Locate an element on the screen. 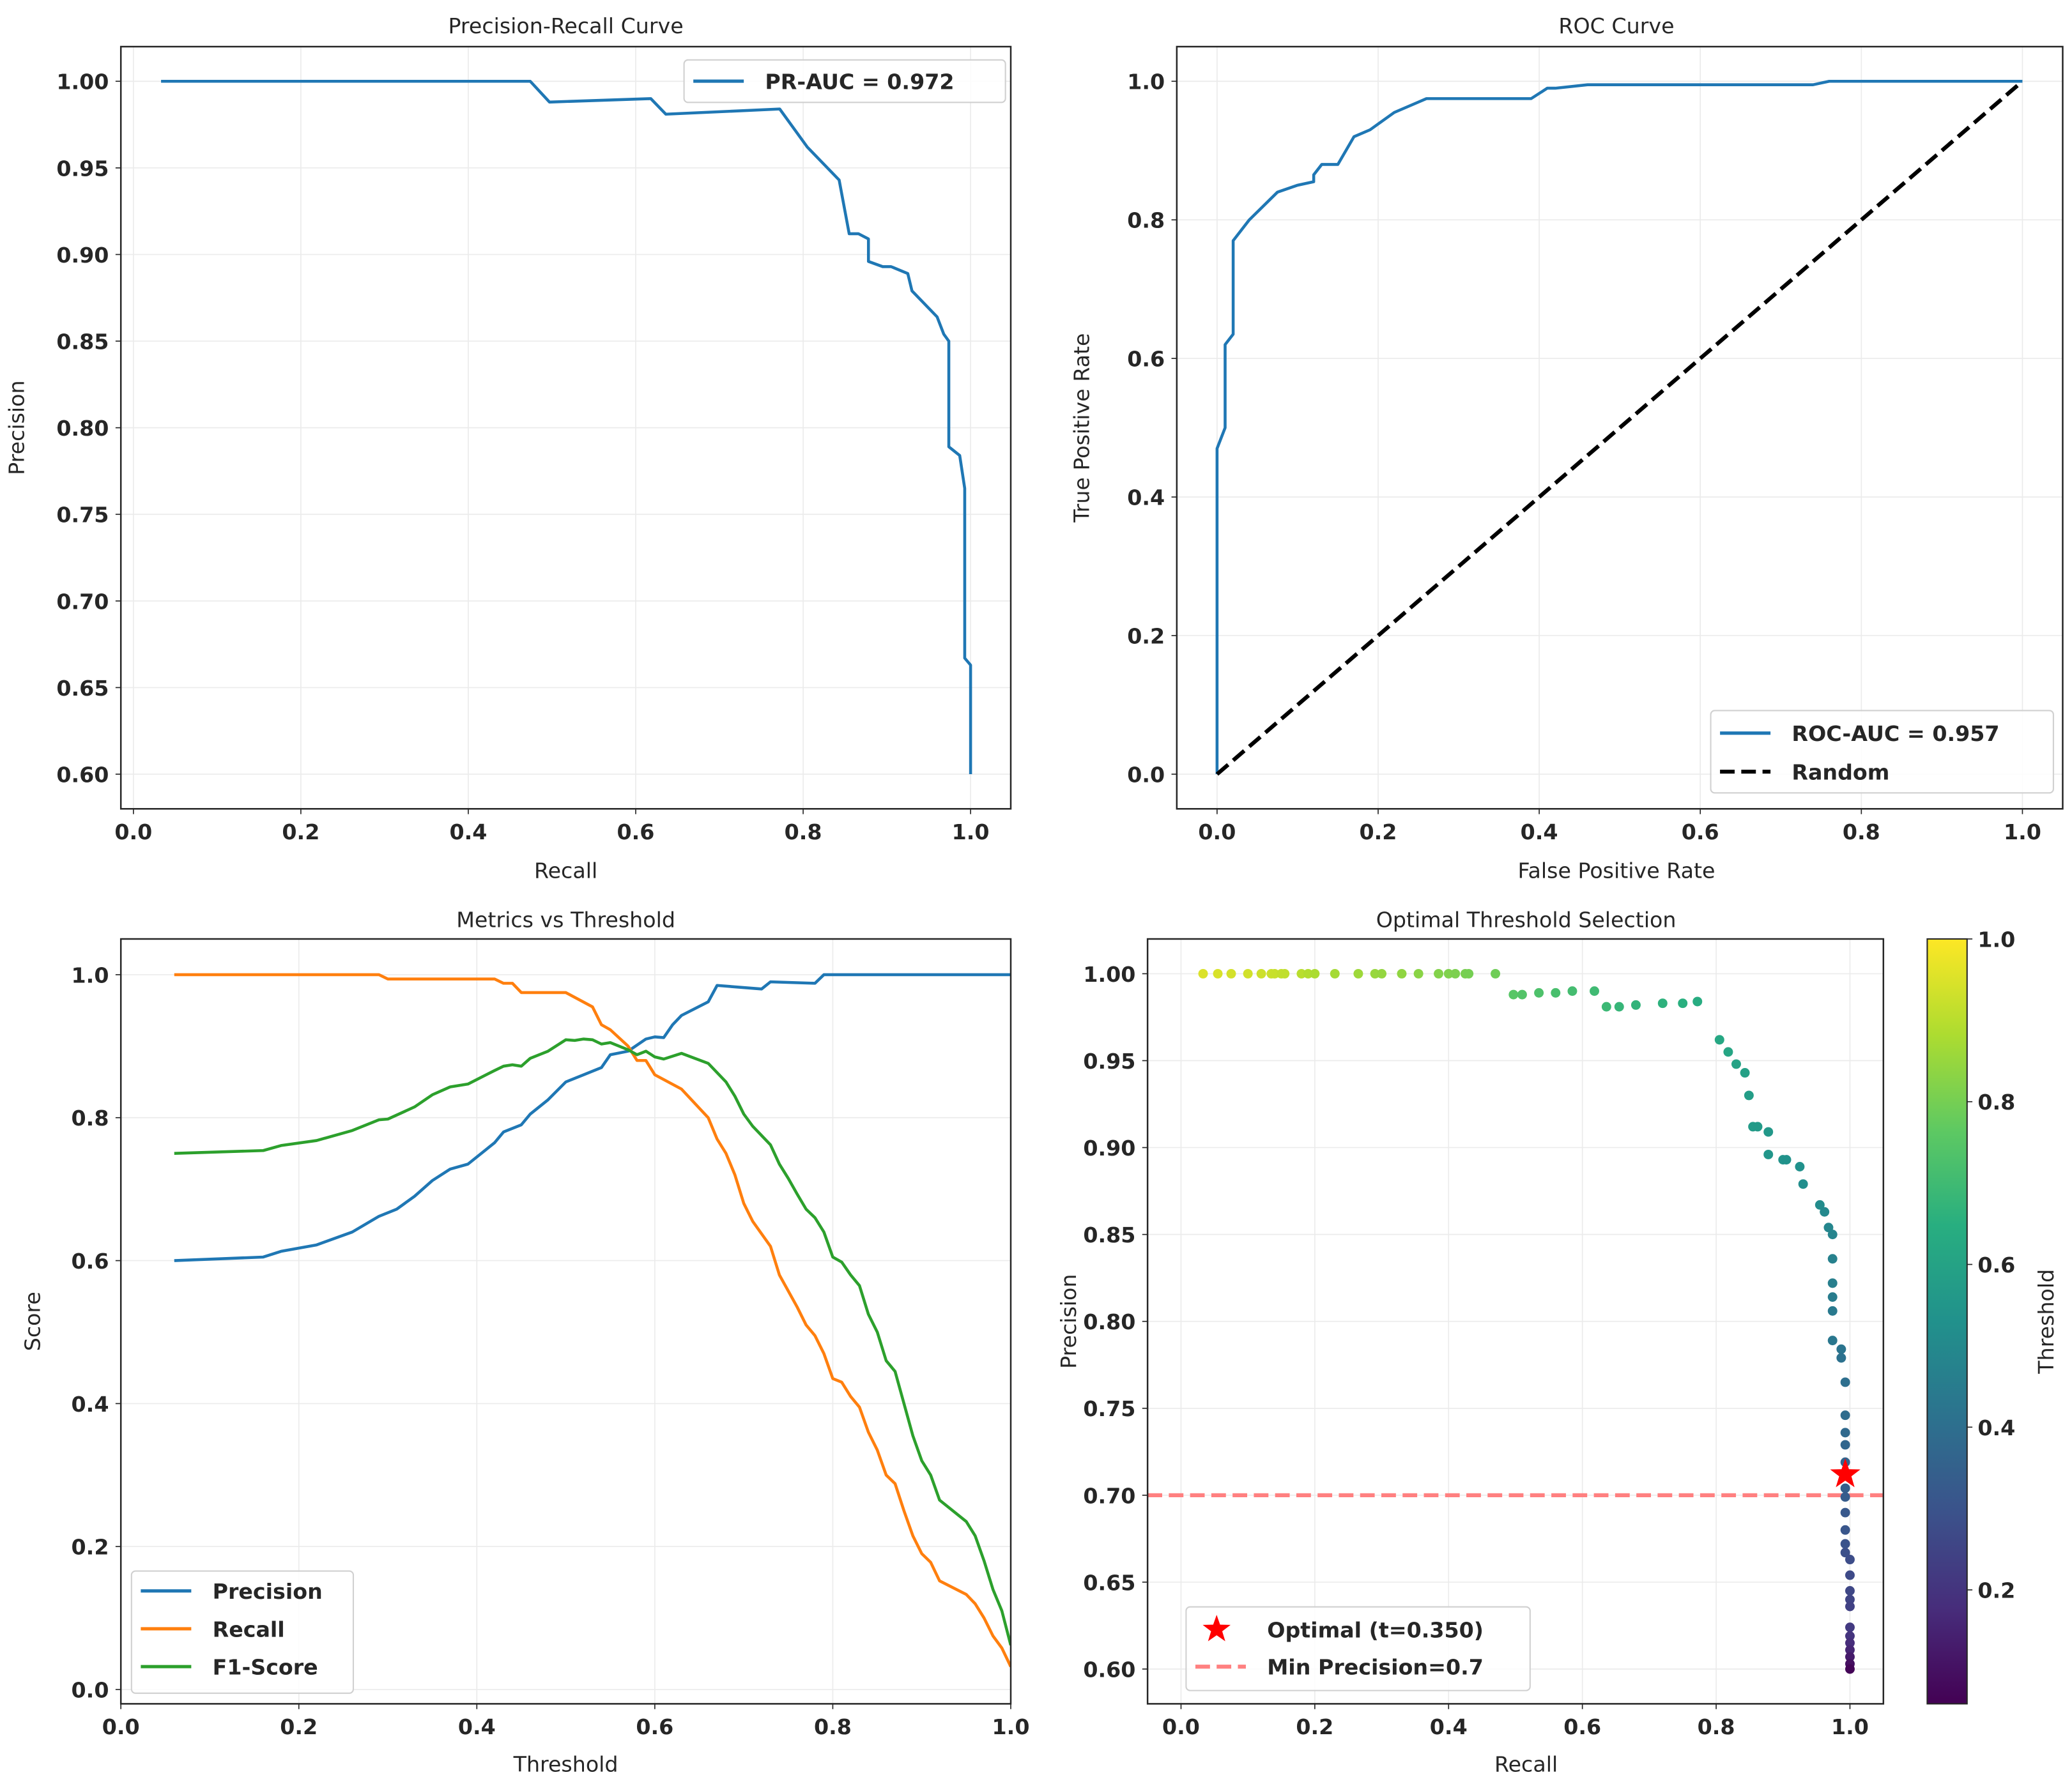 The image size is (2072, 1777). x-axis-label: Threshold is located at coordinates (565, 1763).